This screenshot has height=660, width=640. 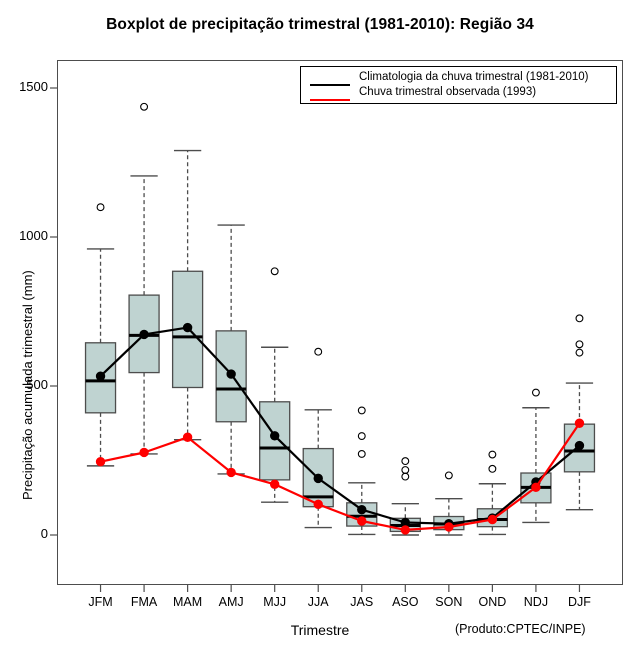 I want to click on x-tick-label-ndj: NDJ, so click(x=536, y=602).